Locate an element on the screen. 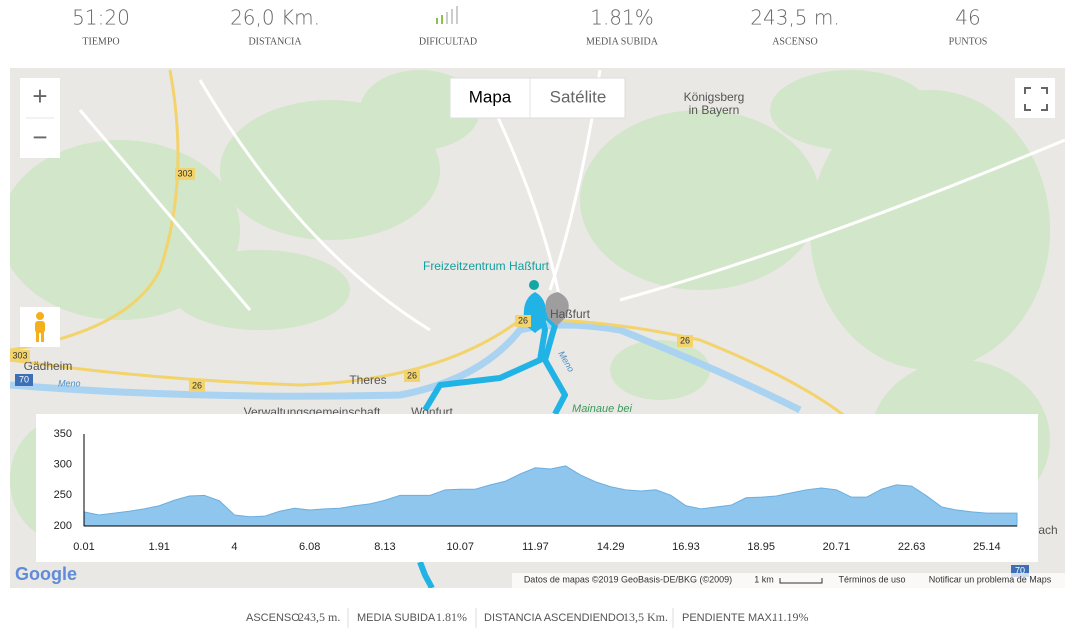  map-label: in Bayern is located at coordinates (714, 110).